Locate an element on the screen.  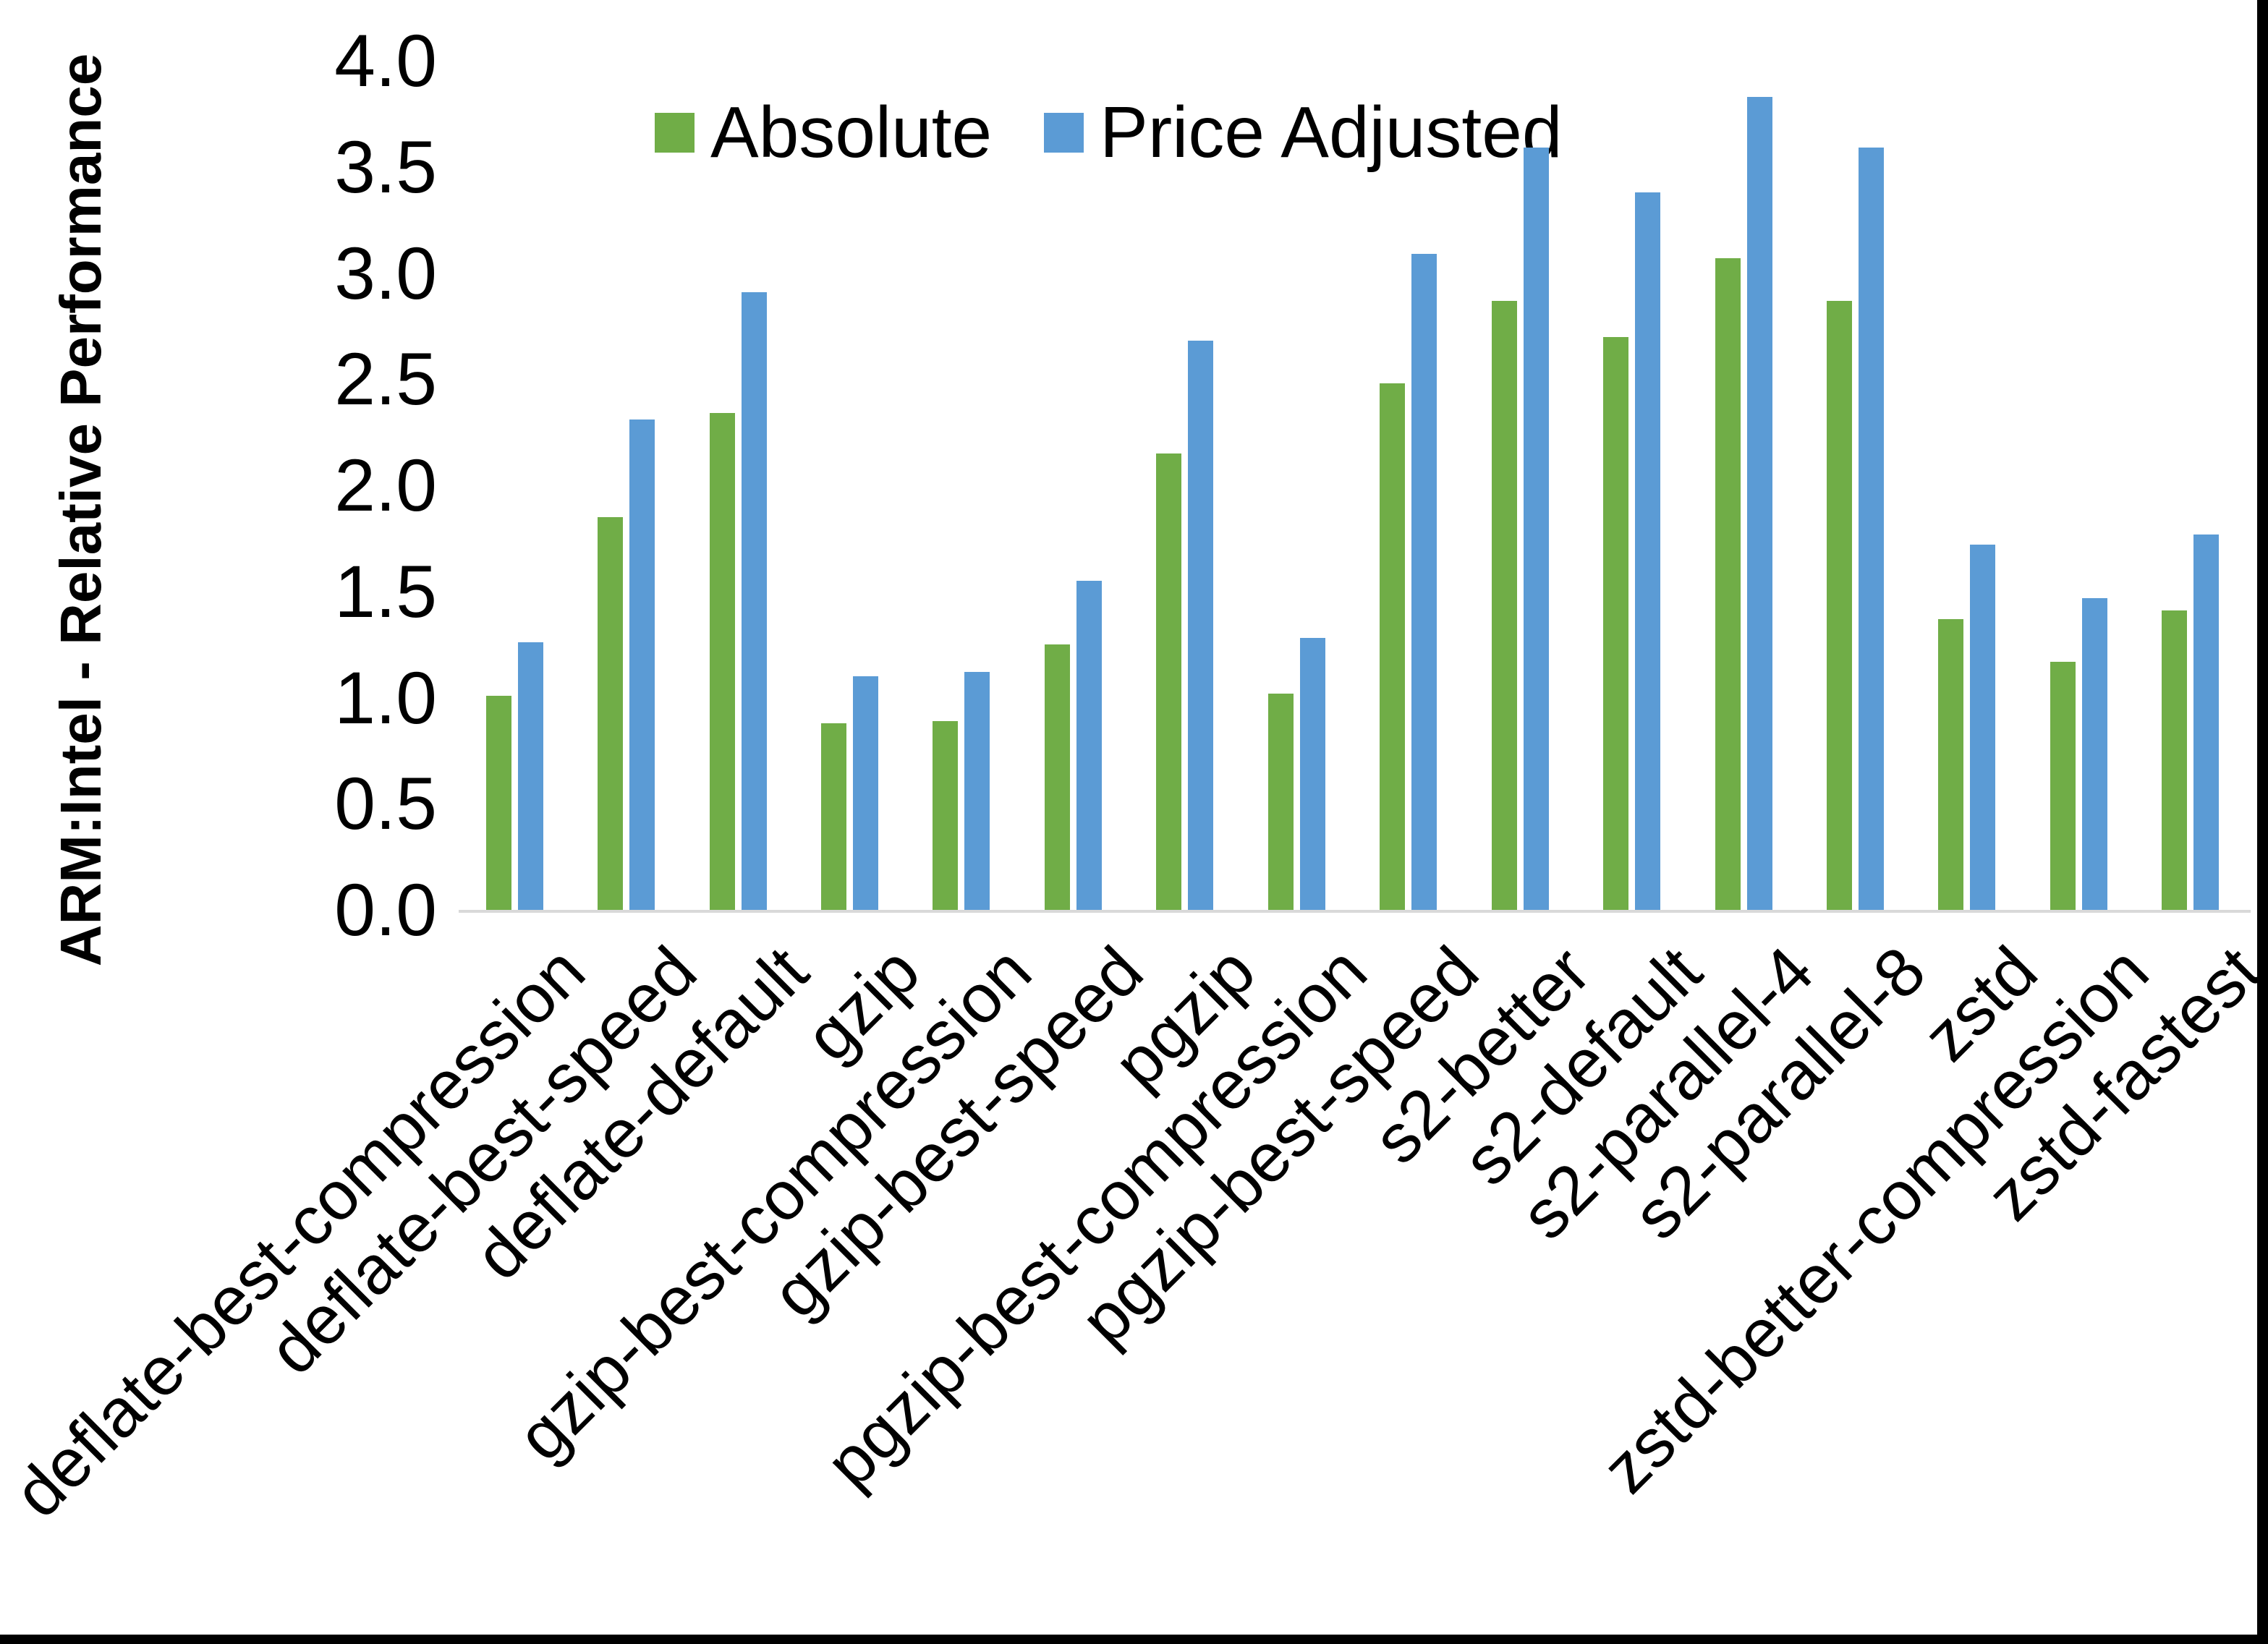
bar-price-adjusted-pgzip-best-compression is located at coordinates (1312, 774).